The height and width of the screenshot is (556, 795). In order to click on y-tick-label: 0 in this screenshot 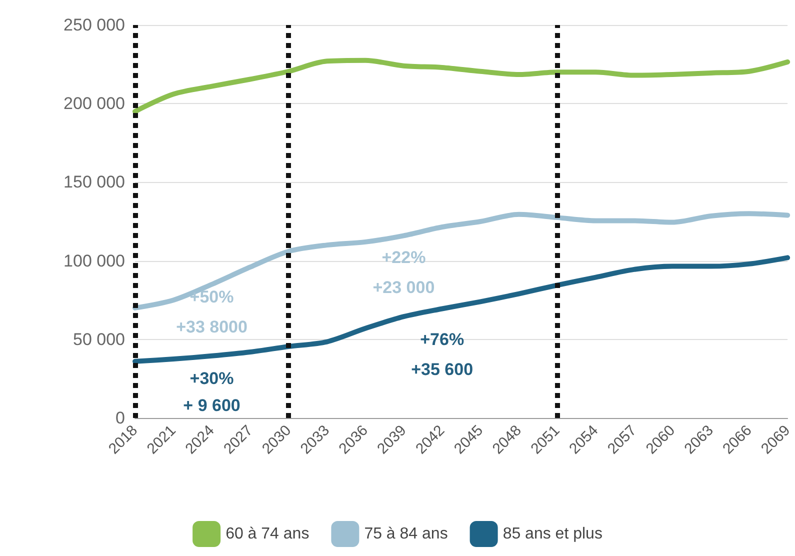, I will do `click(120, 418)`.